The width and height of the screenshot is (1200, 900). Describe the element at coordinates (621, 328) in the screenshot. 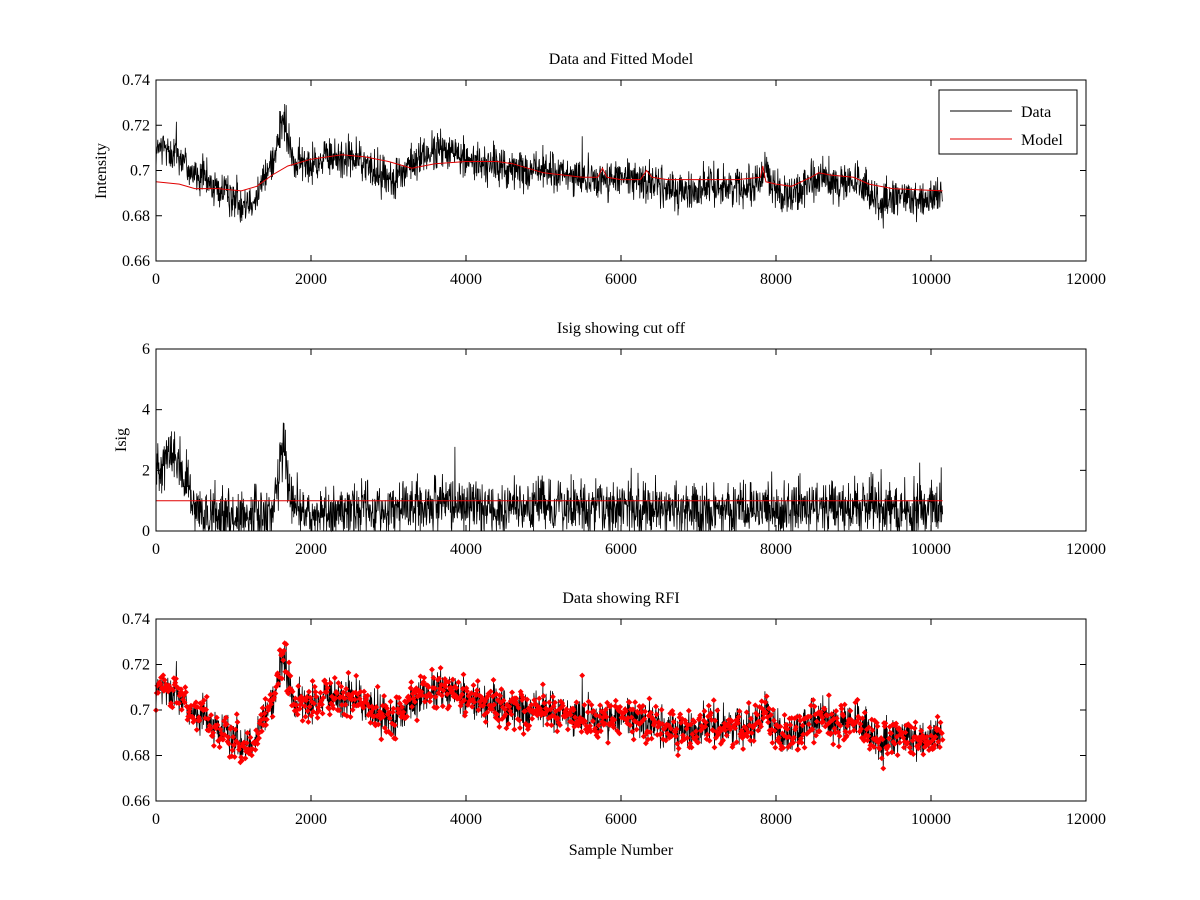

I see `isig-panel-title: Isig showing cut off` at that location.